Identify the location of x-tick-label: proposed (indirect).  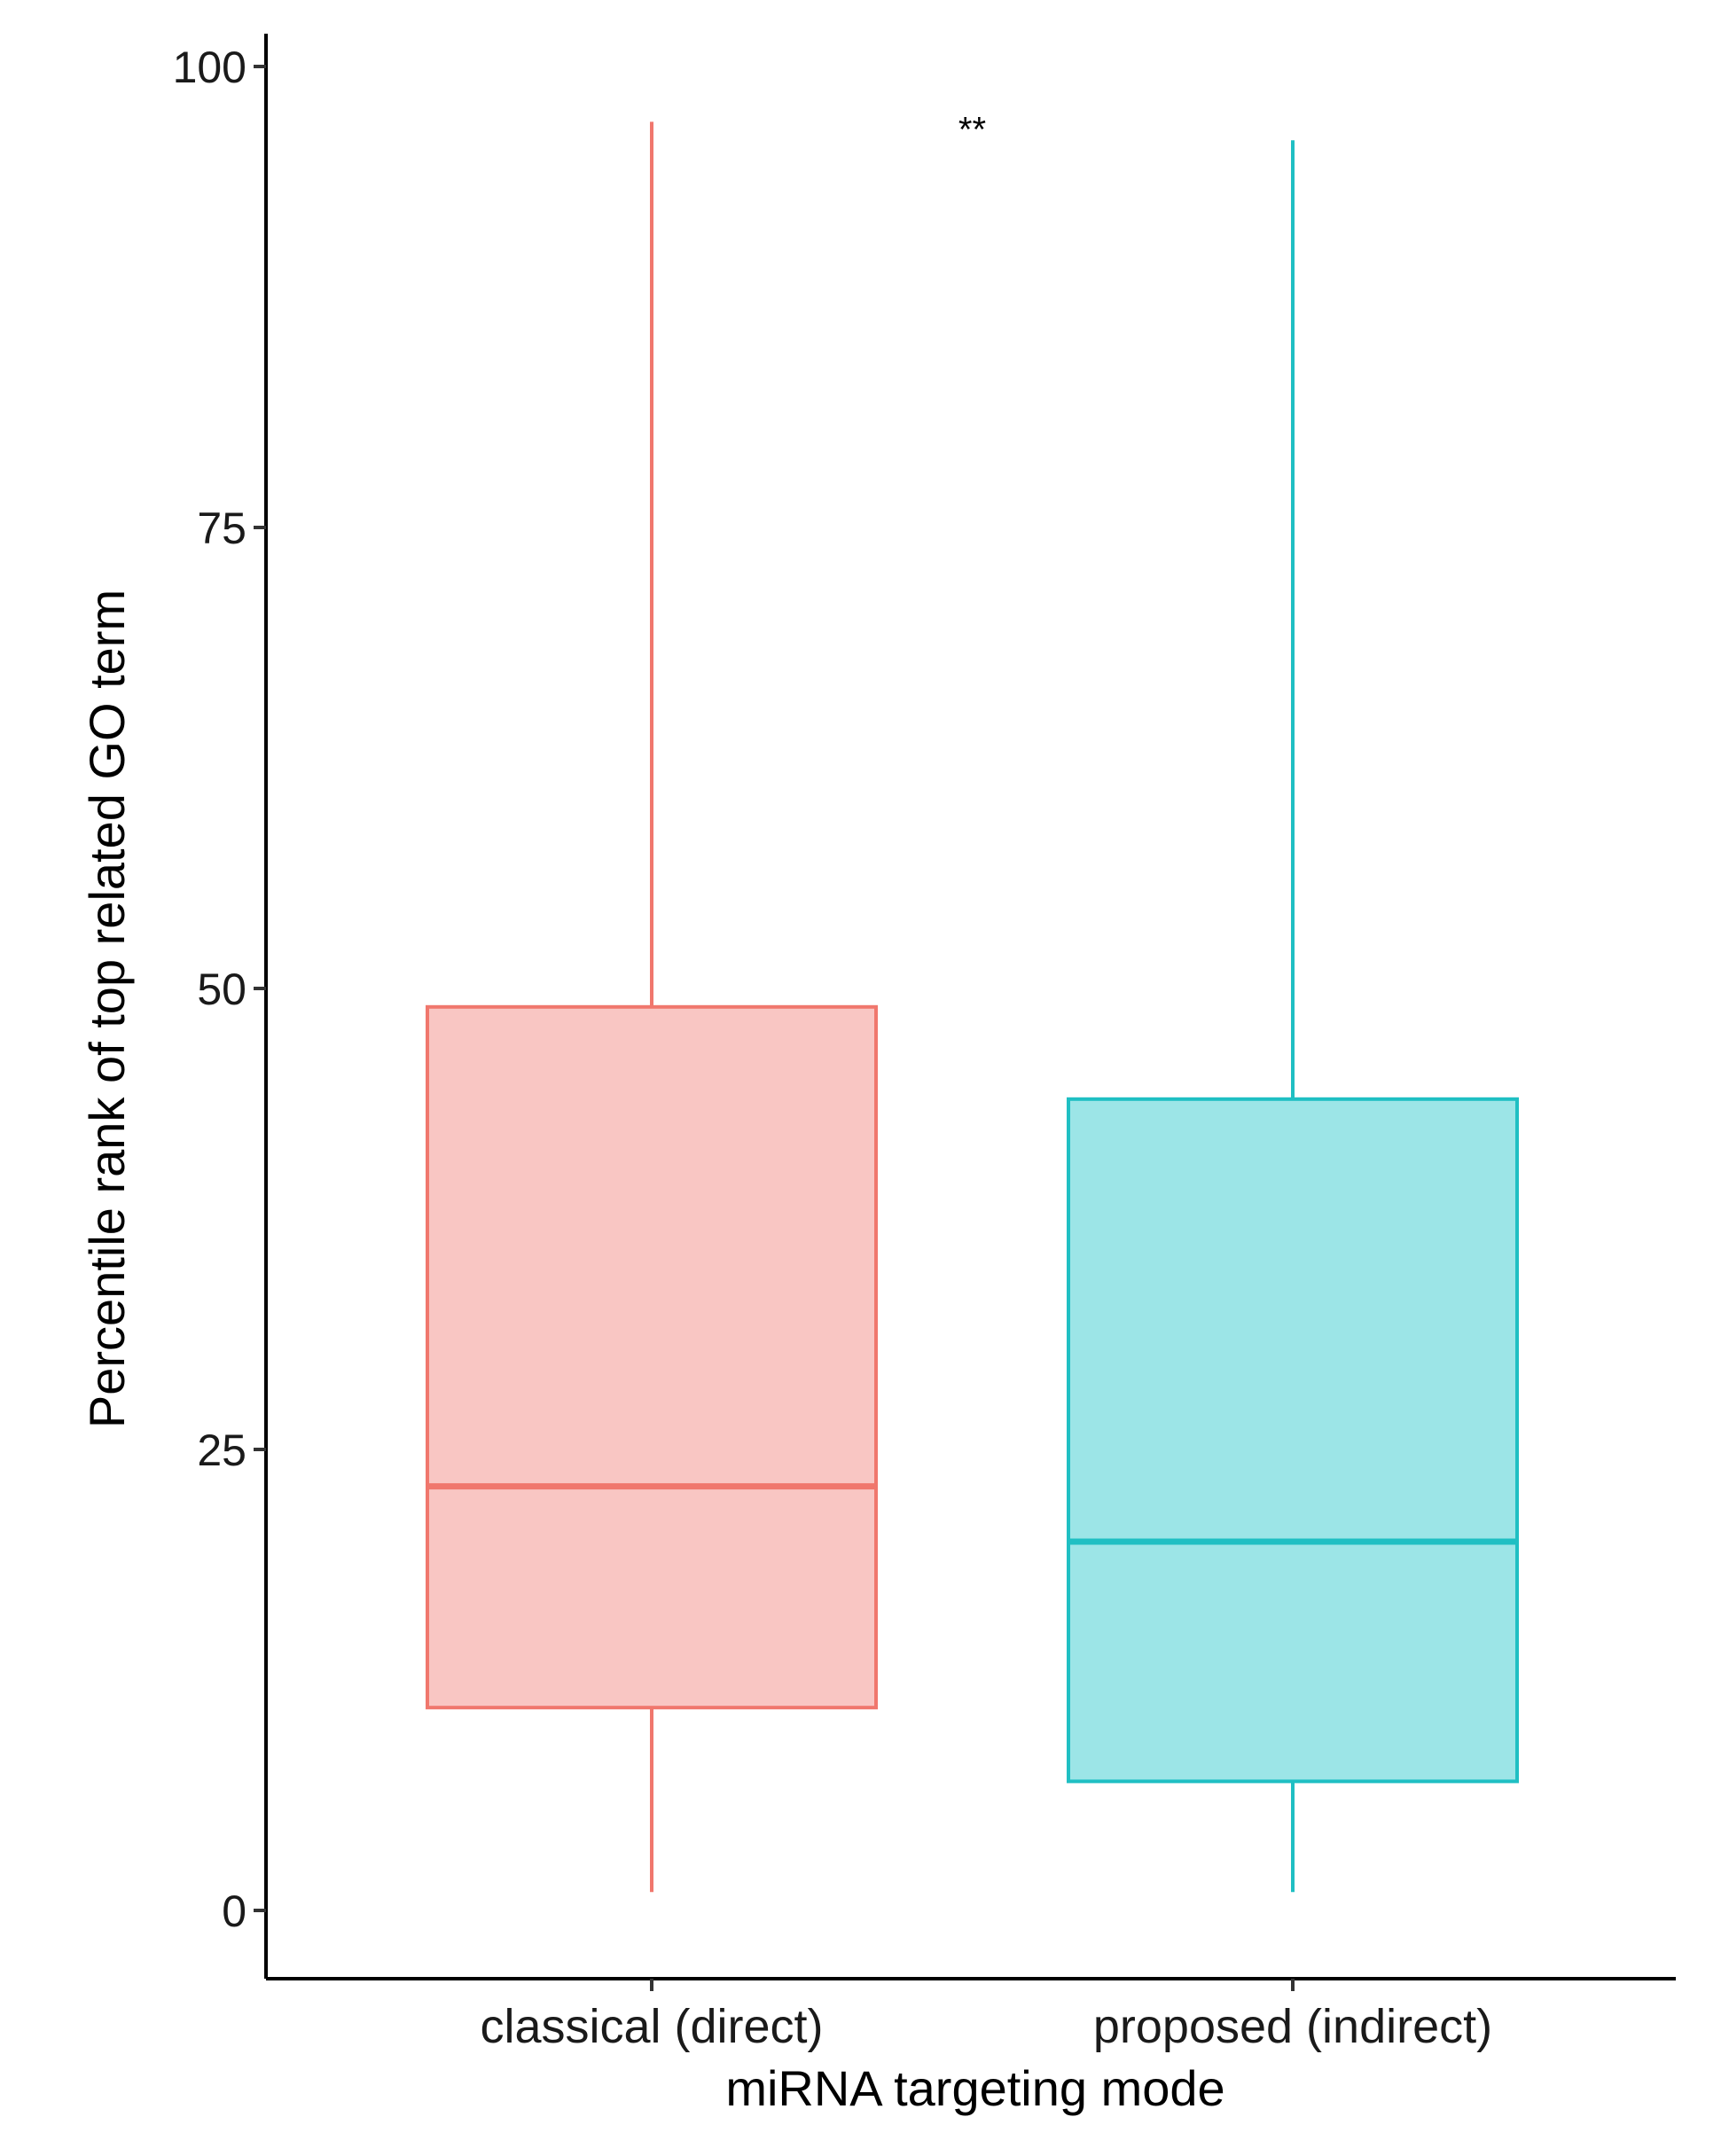
(1293, 2026).